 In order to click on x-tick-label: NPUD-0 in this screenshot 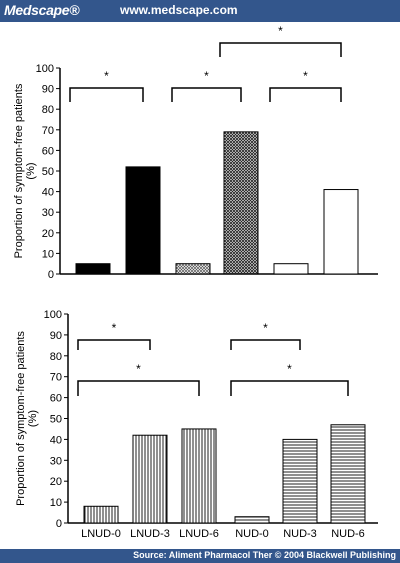, I will do `click(291, 279)`.